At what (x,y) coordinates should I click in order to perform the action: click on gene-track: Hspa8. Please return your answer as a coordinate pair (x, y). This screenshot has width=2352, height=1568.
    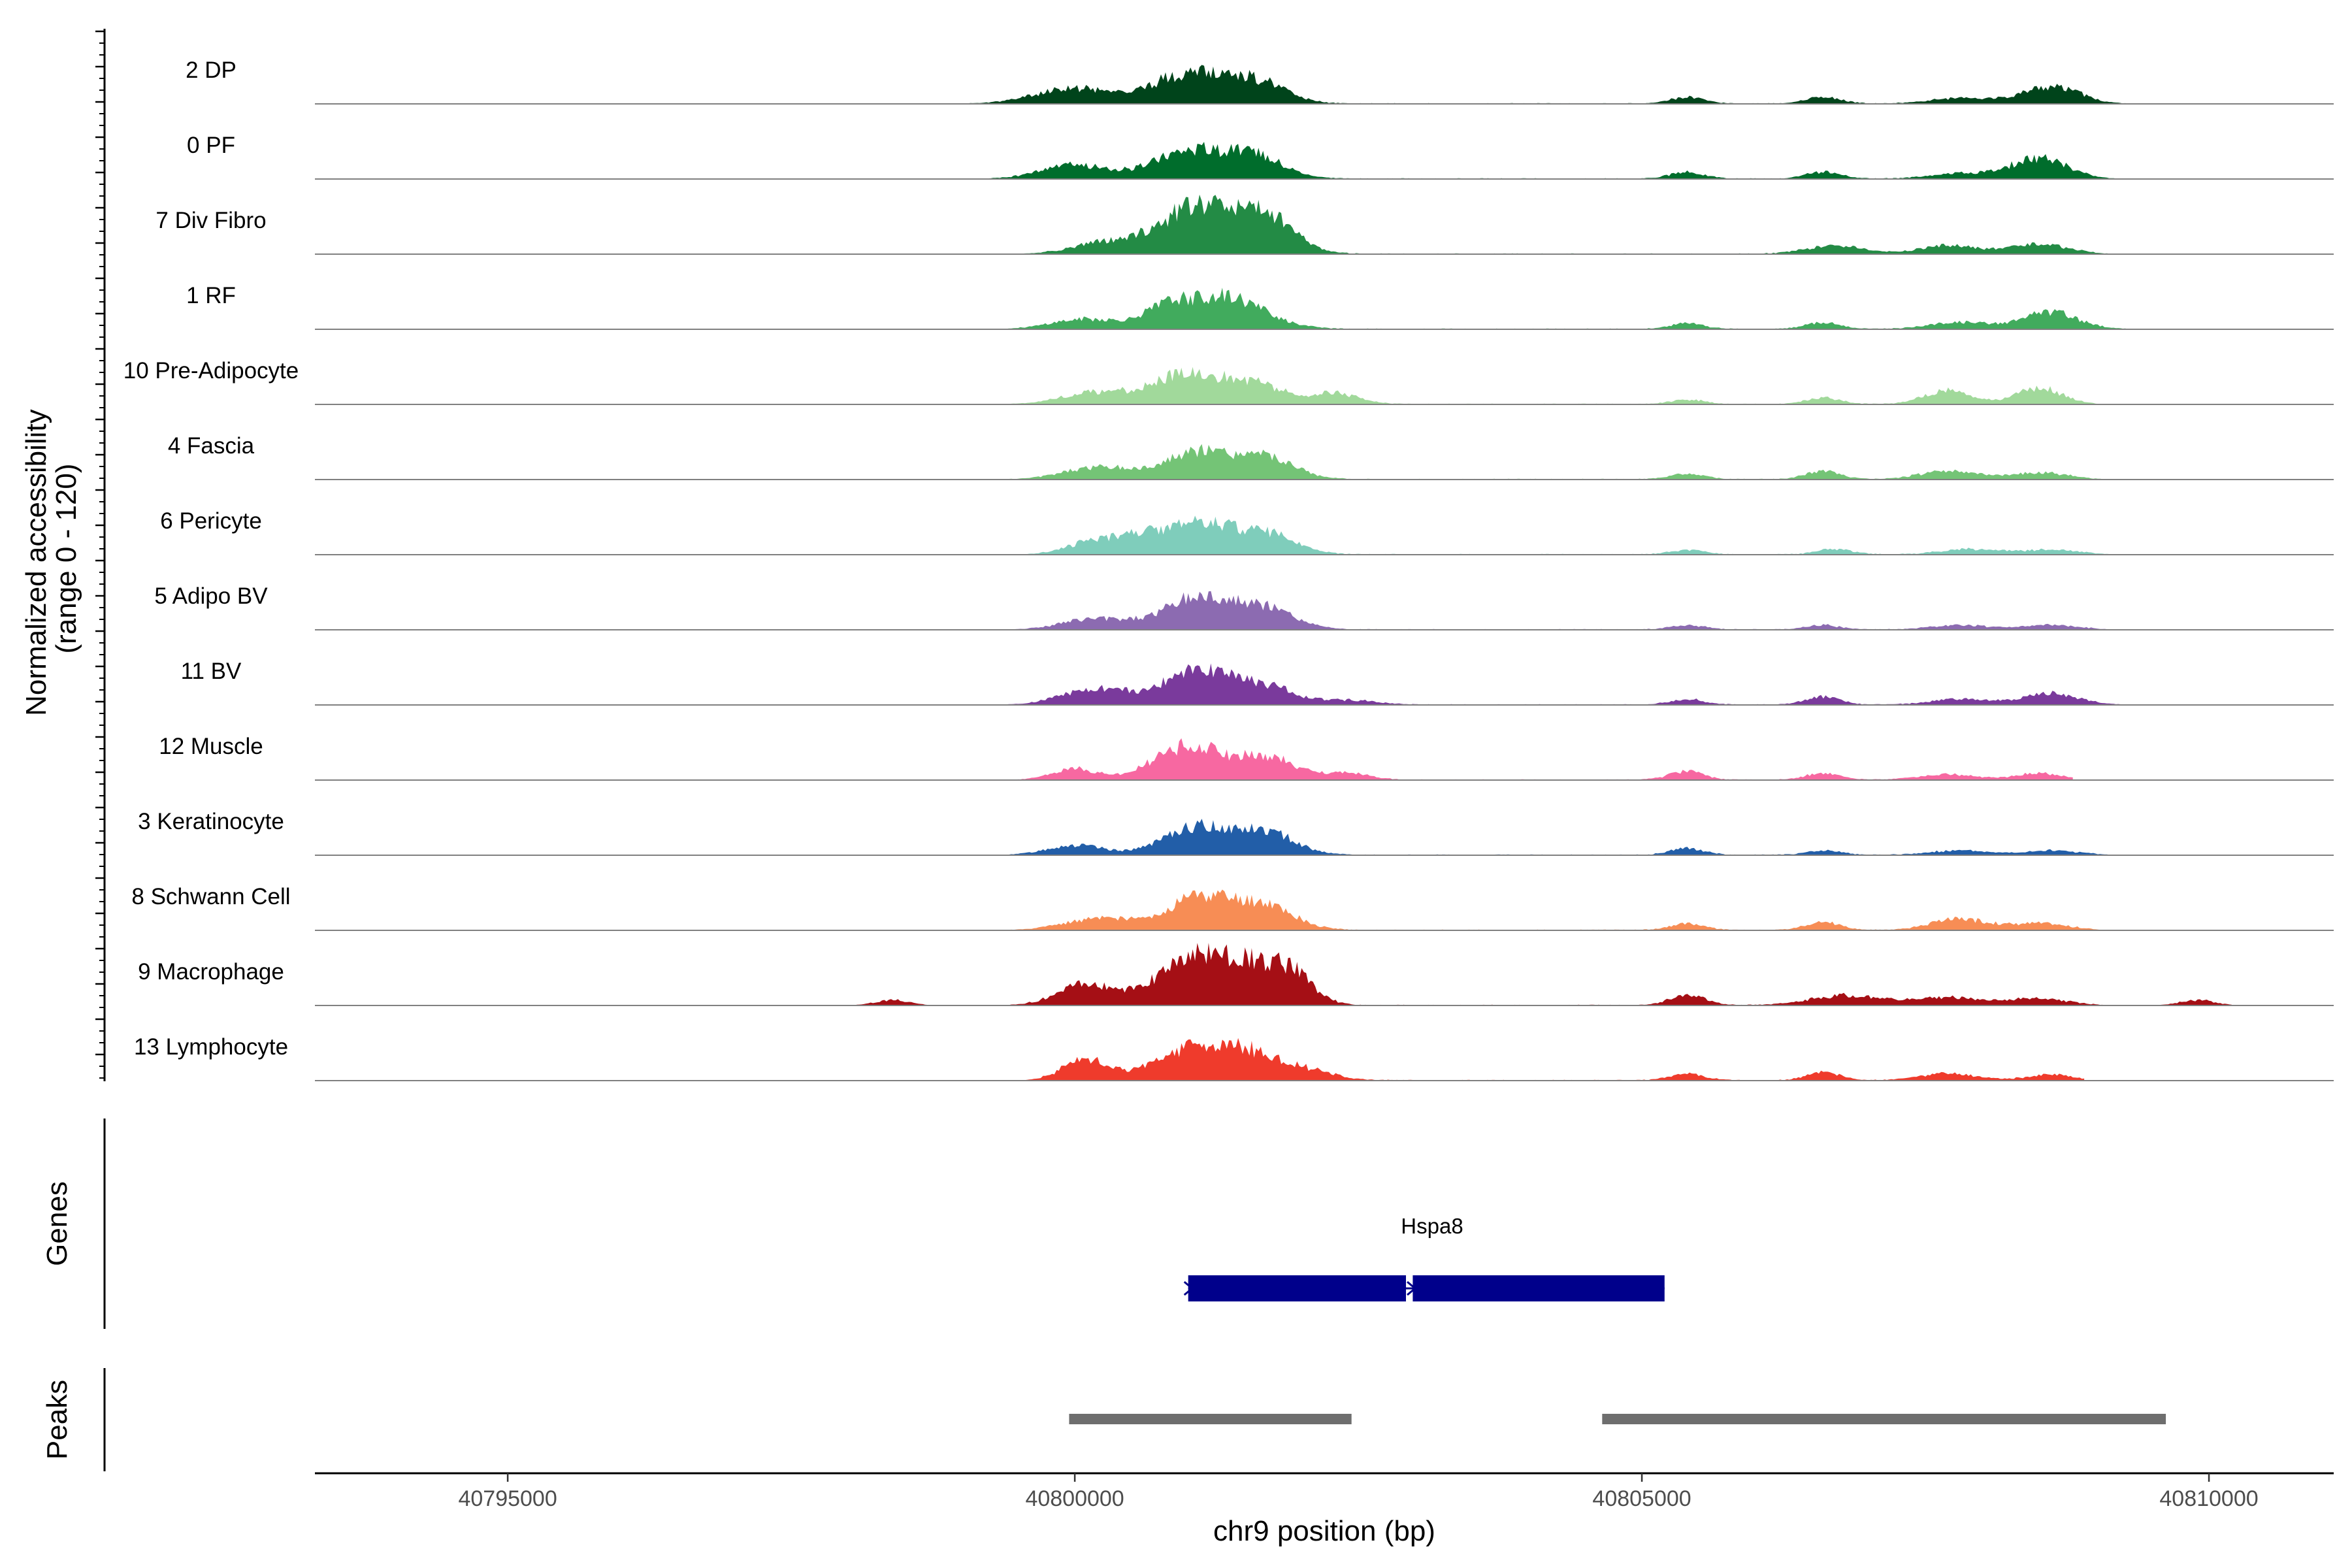
    Looking at the image, I should click on (1424, 1257).